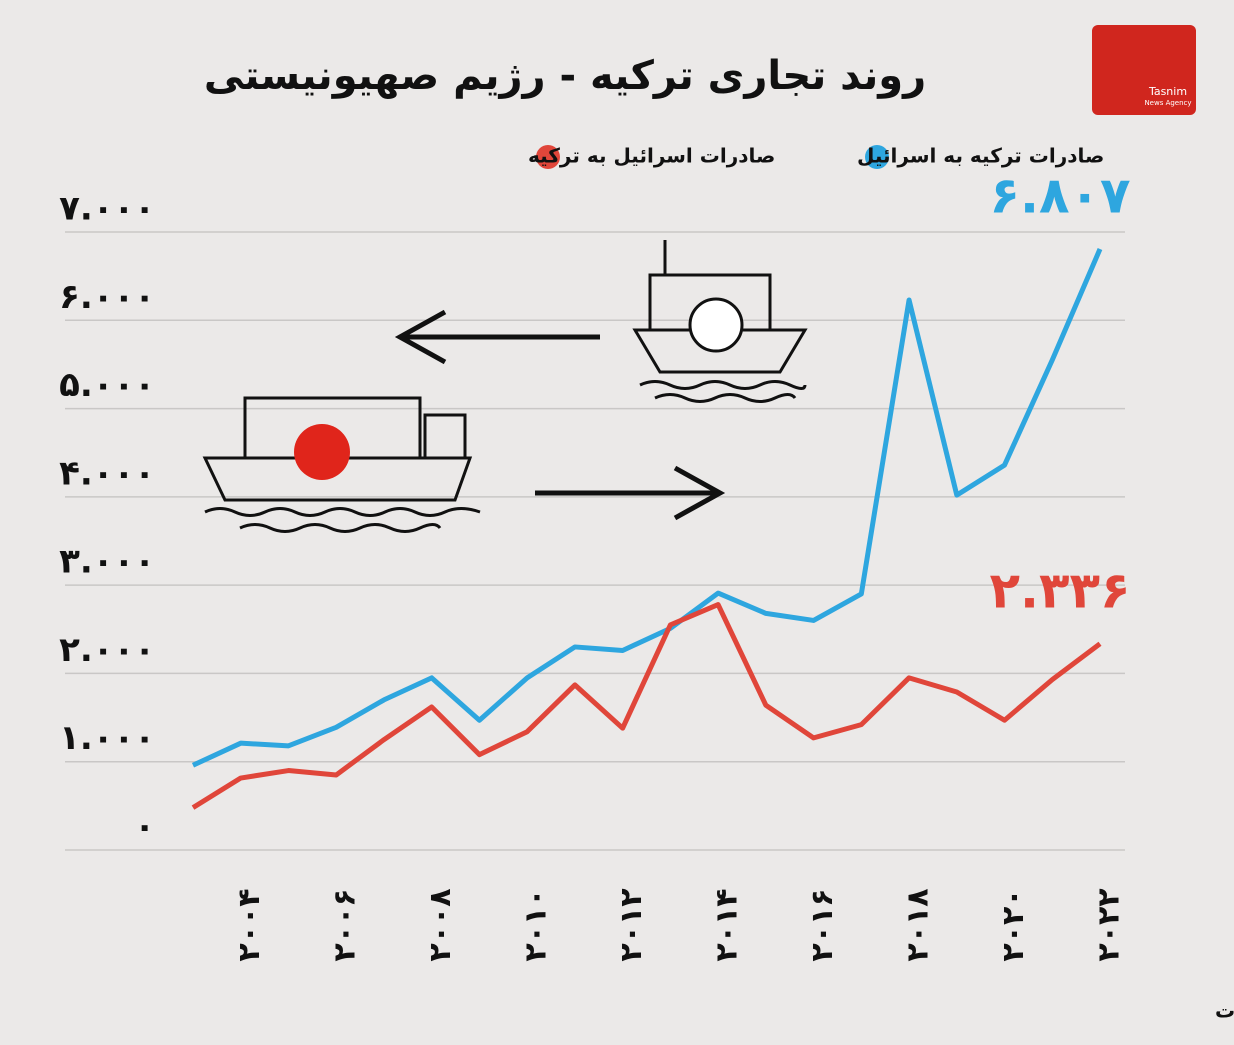  What do you see at coordinates (440, 924) in the screenshot?
I see `x-tick-label: ۲۰۰۸` at bounding box center [440, 924].